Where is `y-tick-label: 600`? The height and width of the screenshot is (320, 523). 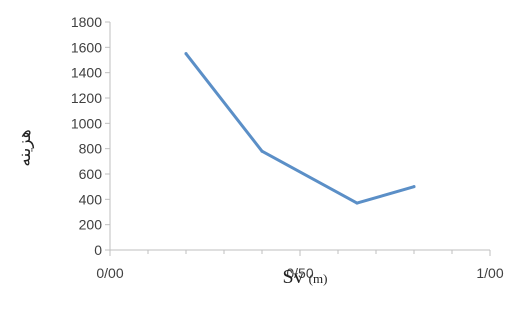
y-tick-label: 600 is located at coordinates (91, 174).